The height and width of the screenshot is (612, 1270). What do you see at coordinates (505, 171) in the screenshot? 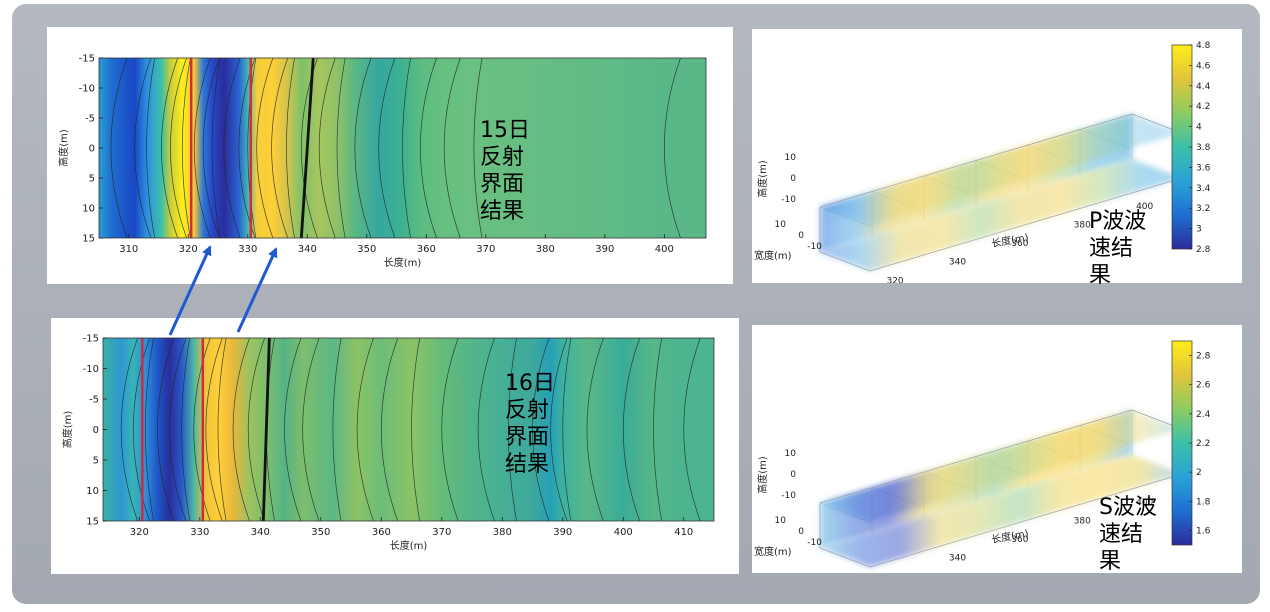
I see `label-15-result: 15日 反射 界面 结果` at bounding box center [505, 171].